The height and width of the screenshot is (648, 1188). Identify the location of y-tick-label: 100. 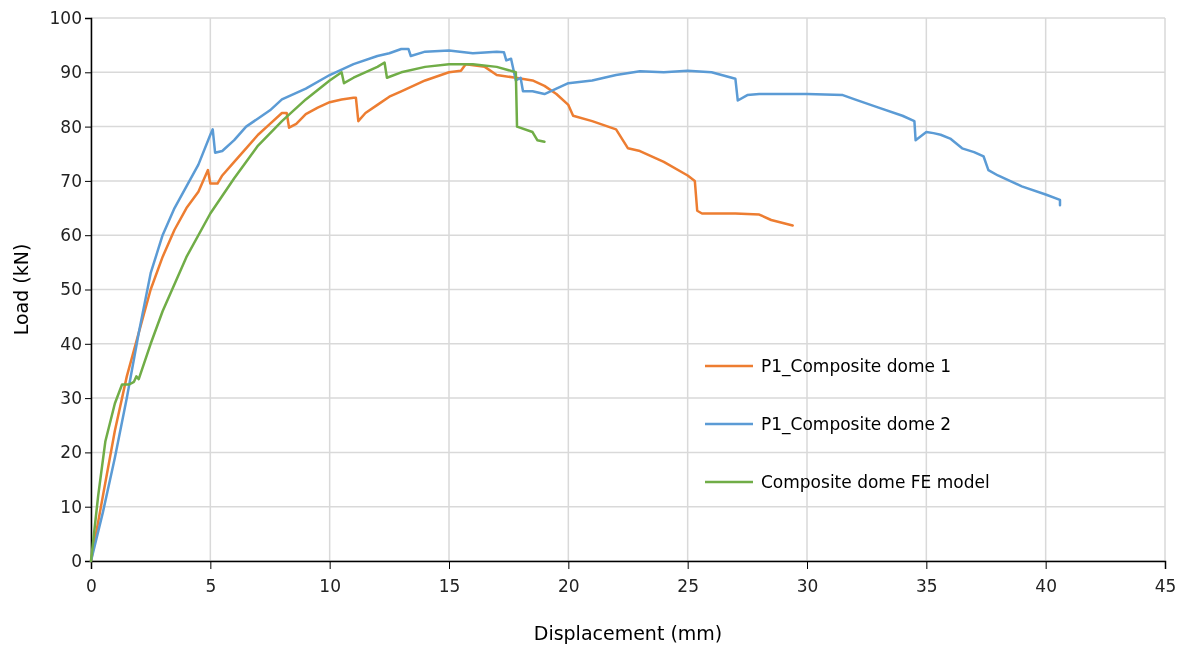
(65, 17).